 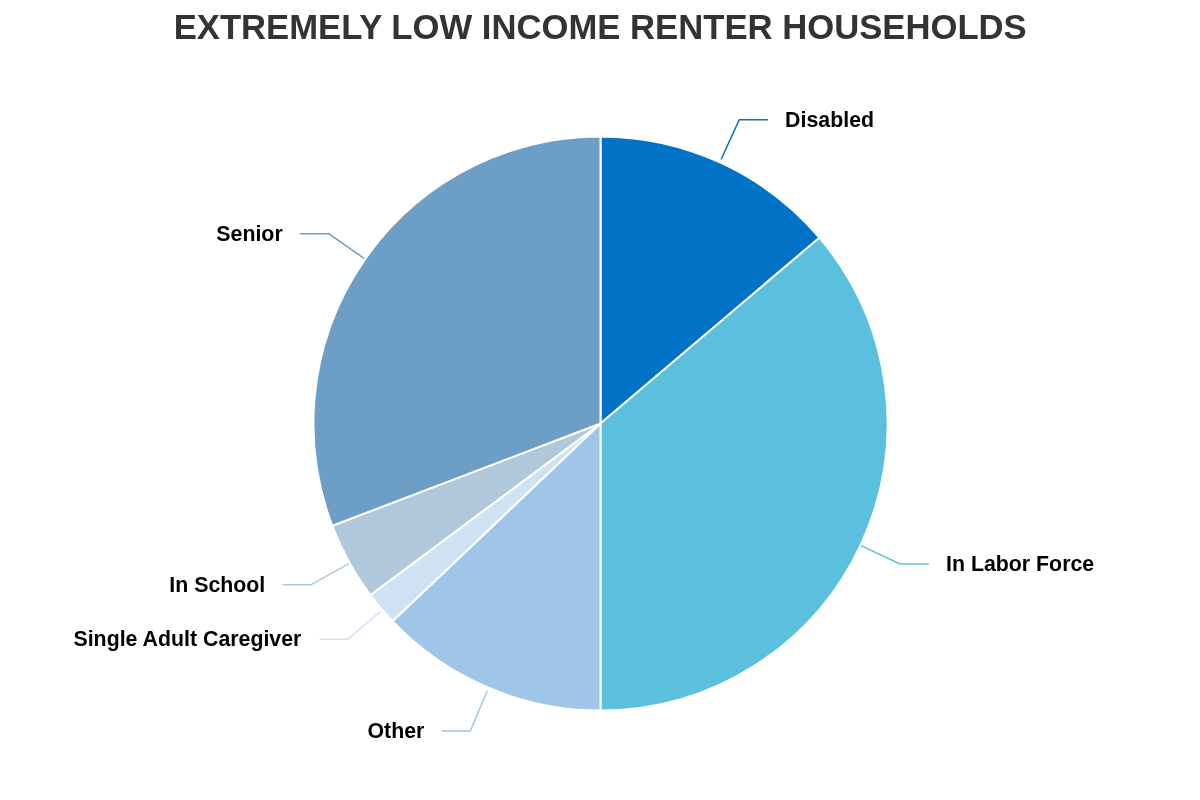 I want to click on slice-label: Single Adult Caregiver, so click(x=187, y=639).